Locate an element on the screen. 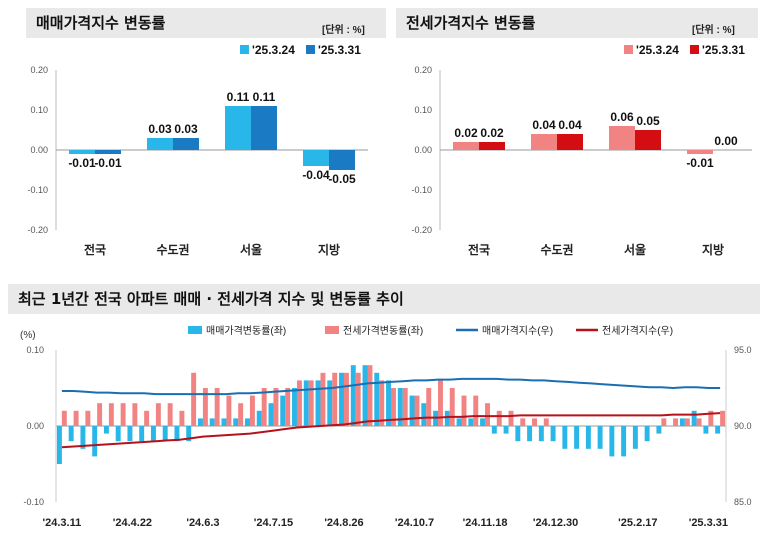  y-tick-label: 0.20 is located at coordinates (39, 70).